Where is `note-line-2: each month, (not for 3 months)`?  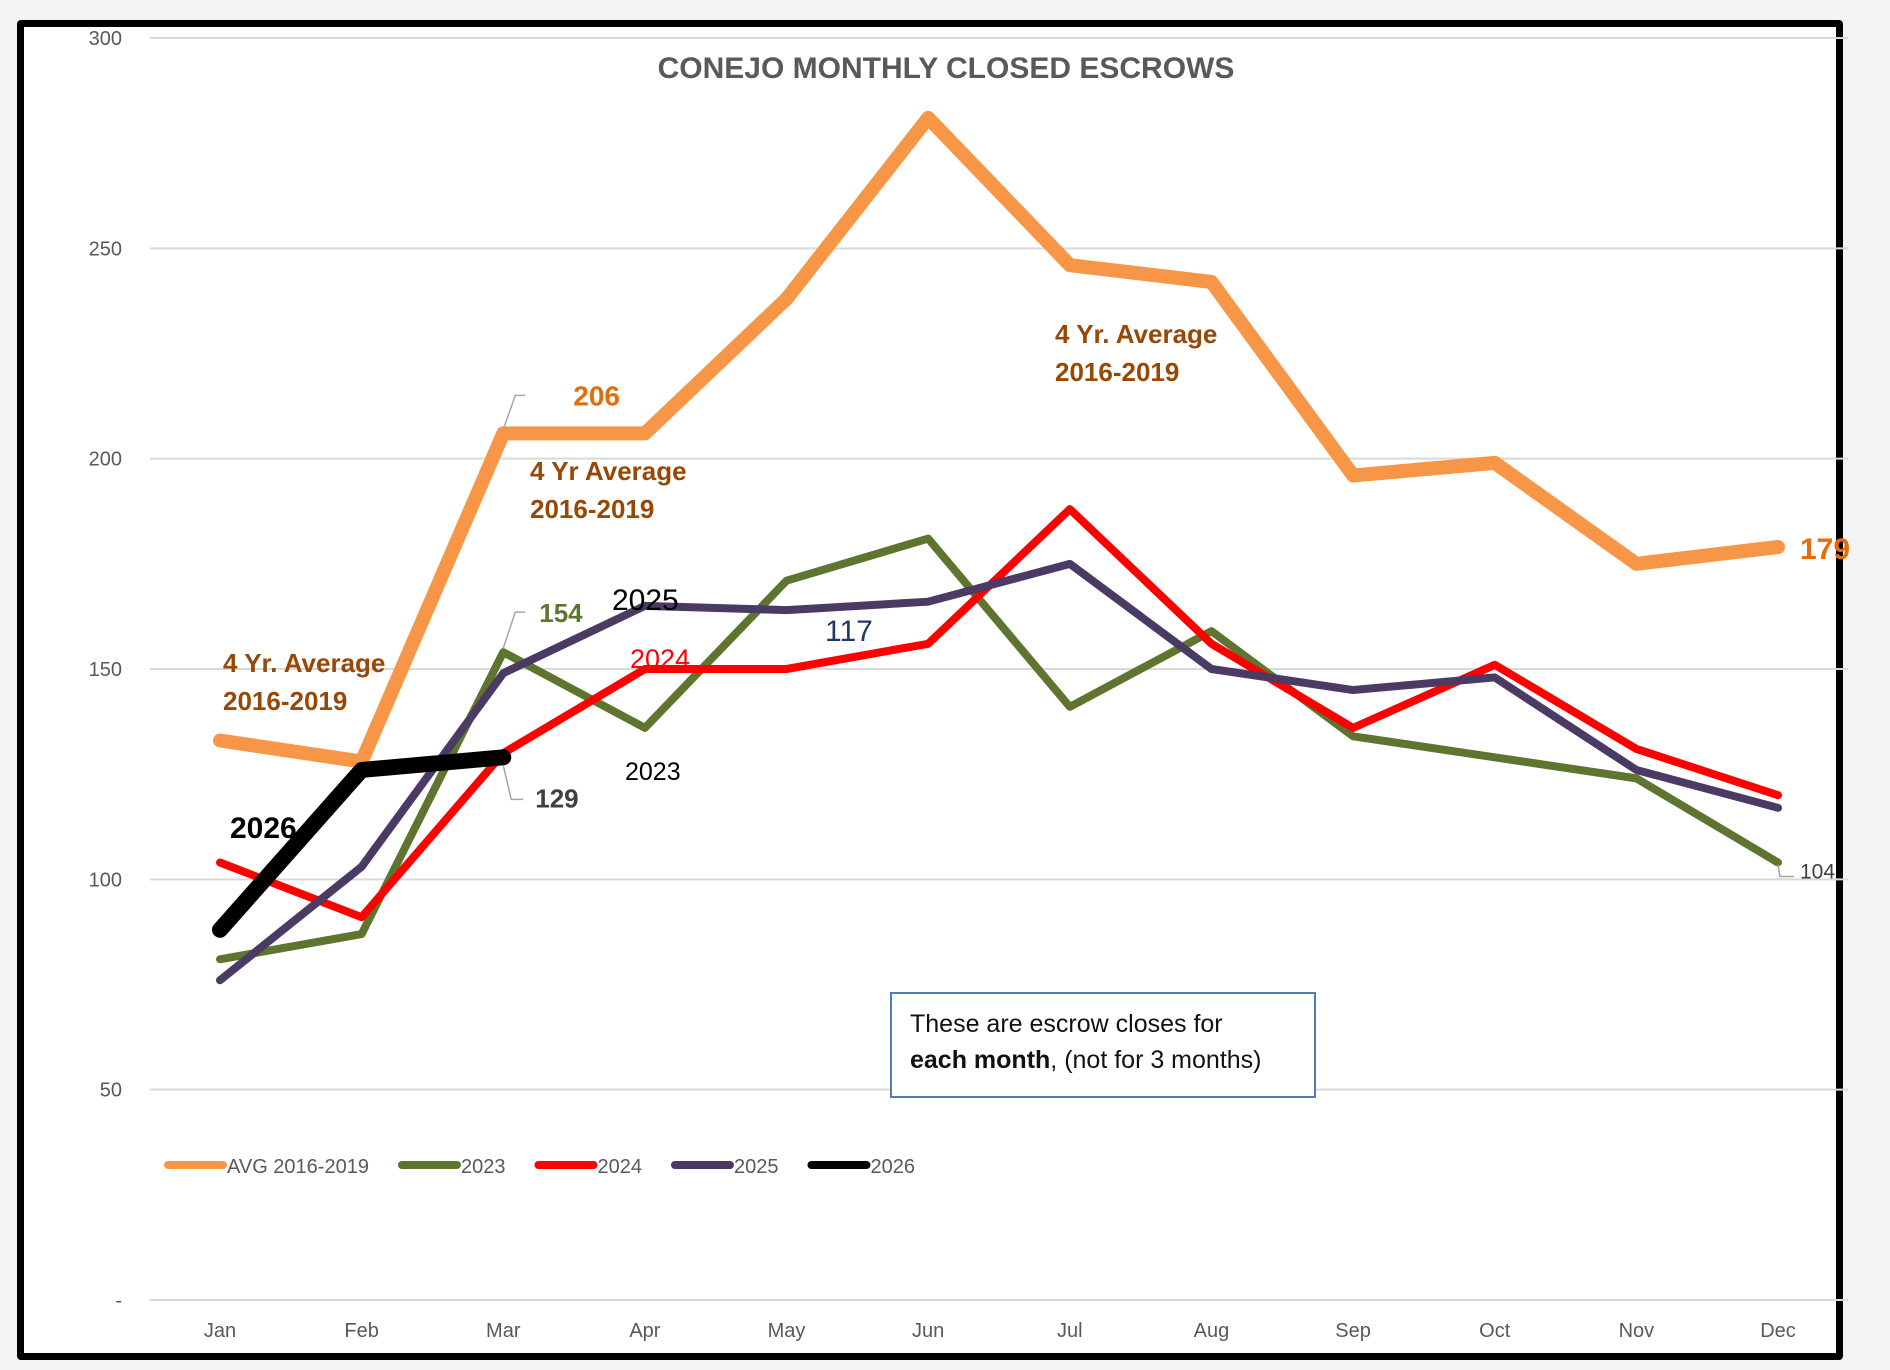
note-line-2: each month, (not for 3 months) is located at coordinates (1103, 1060).